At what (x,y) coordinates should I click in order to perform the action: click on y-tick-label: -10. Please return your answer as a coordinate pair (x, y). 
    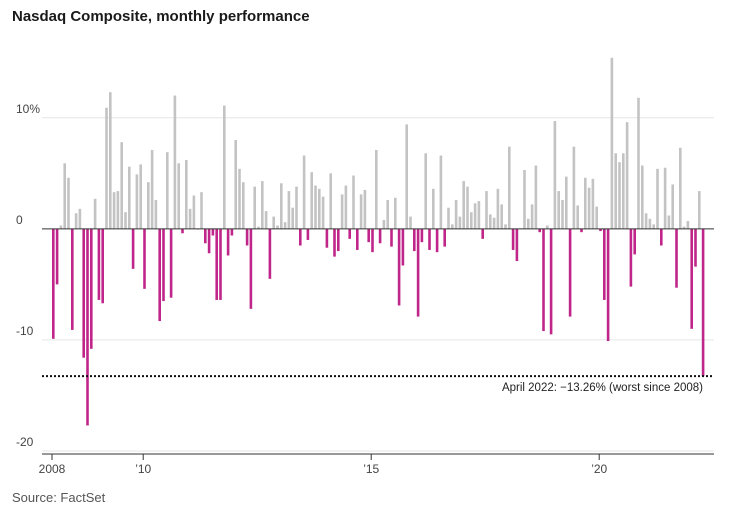
    Looking at the image, I should click on (25, 331).